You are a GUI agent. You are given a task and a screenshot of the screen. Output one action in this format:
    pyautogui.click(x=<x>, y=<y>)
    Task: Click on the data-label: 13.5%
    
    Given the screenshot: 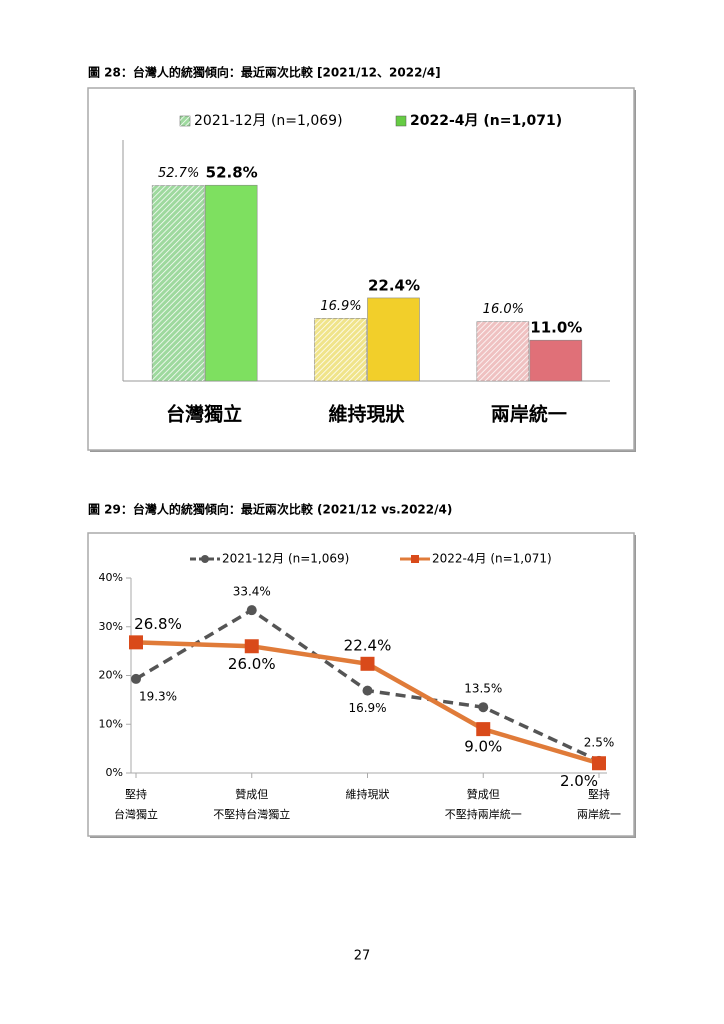 What is the action you would take?
    pyautogui.click(x=483, y=689)
    